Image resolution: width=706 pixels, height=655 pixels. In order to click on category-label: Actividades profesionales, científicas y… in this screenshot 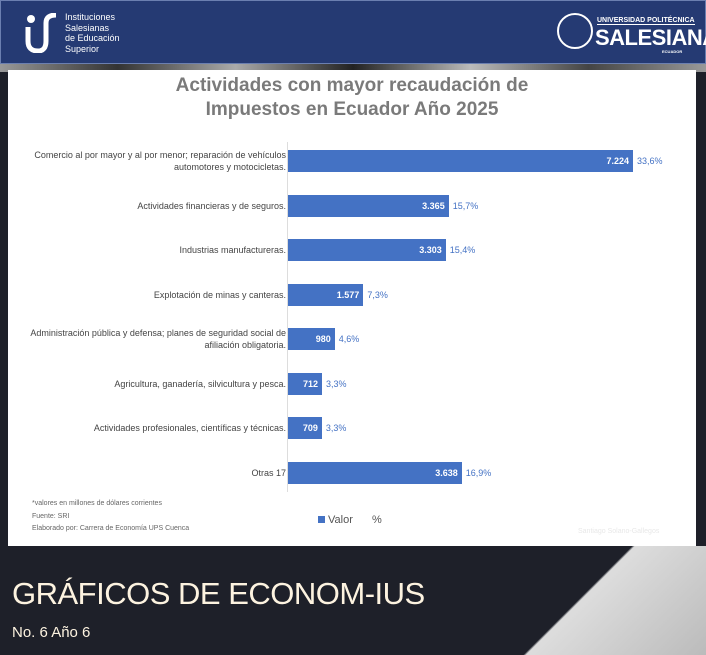, I will do `click(189, 428)`.